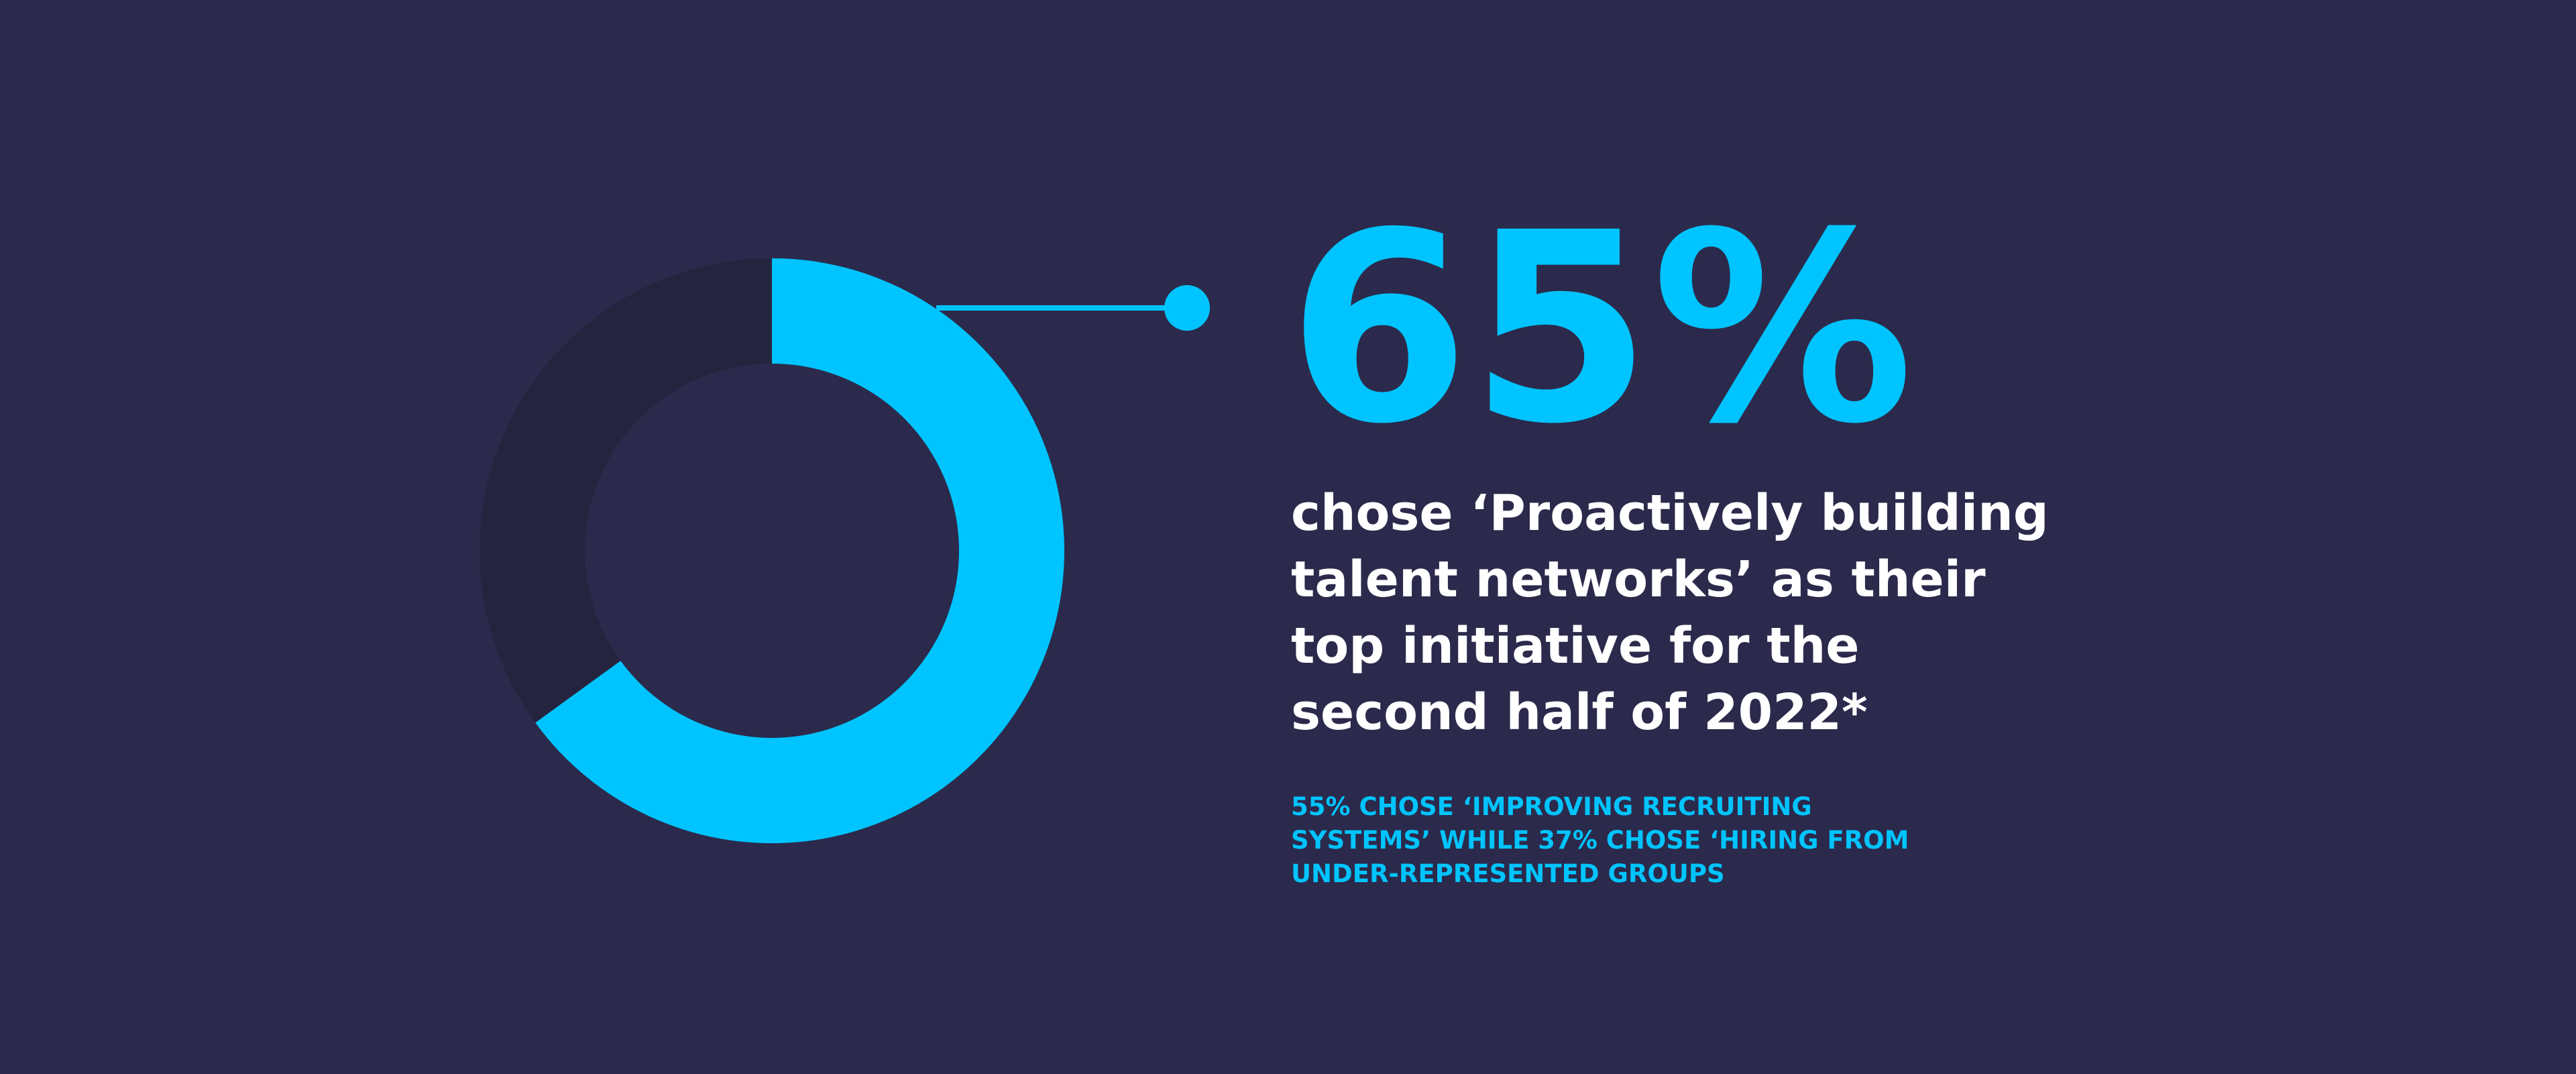 This screenshot has height=1074, width=2576. Describe the element at coordinates (1579, 712) in the screenshot. I see `description-line: second half of 2022*` at that location.